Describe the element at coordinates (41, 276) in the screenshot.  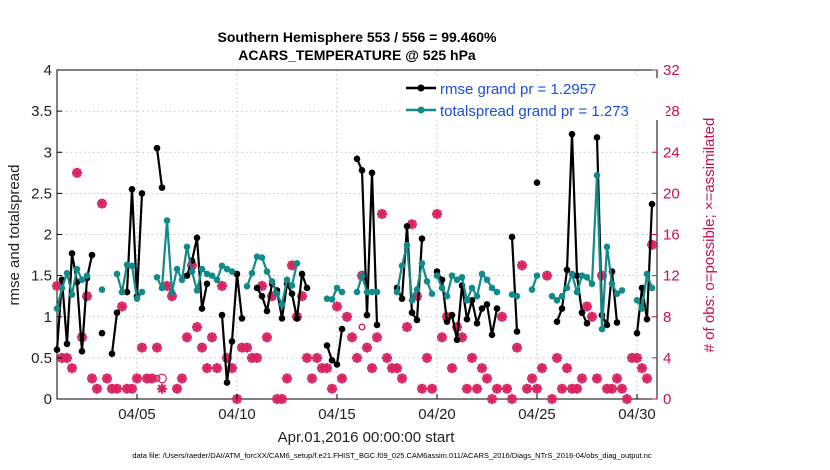
I see `y-tick-label-left: 1.5` at that location.